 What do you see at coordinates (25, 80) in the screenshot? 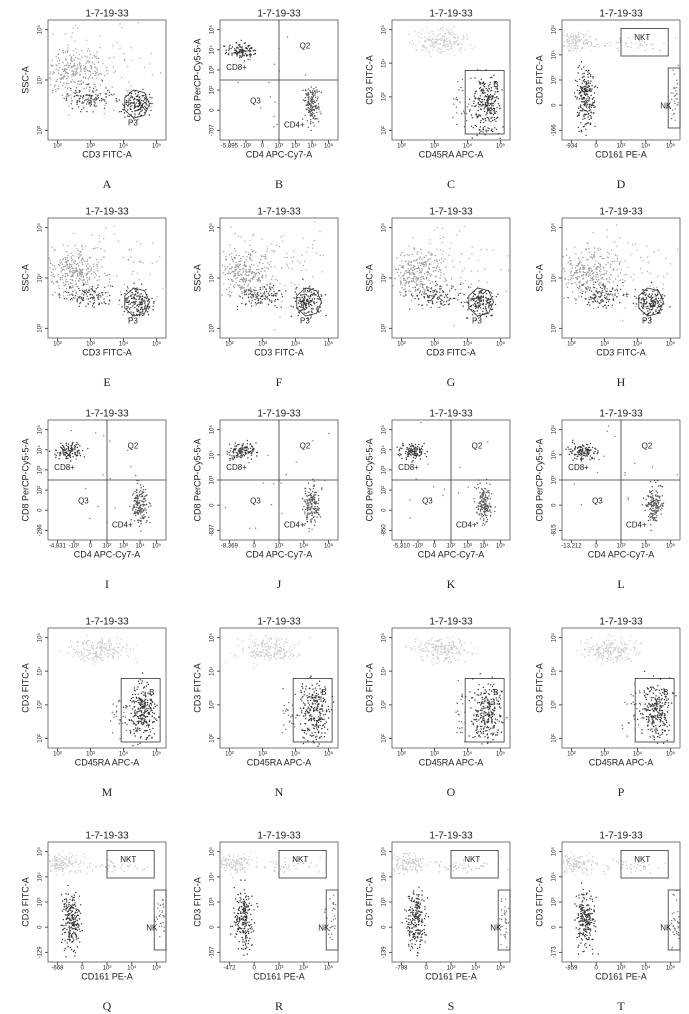
I see `y-axis-label: SSC-A` at bounding box center [25, 80].